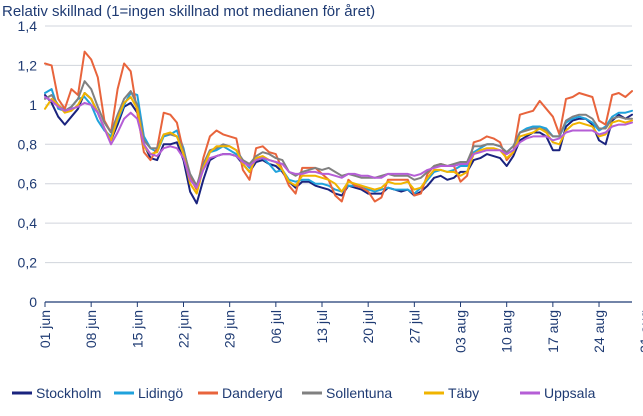 This screenshot has height=416, width=643. Describe the element at coordinates (28, 223) in the screenshot. I see `y-tick-label: 0,4` at that location.